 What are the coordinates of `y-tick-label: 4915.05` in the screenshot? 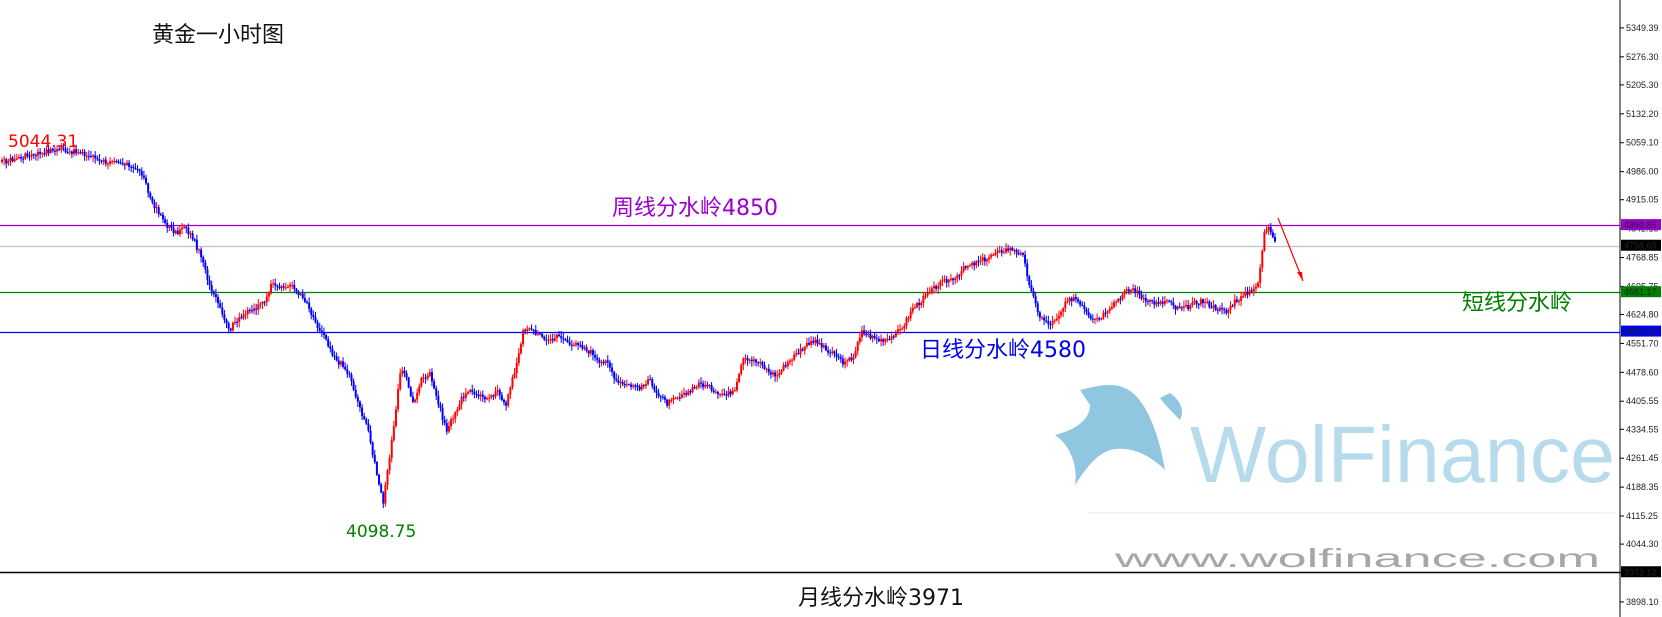 It's located at (1642, 200).